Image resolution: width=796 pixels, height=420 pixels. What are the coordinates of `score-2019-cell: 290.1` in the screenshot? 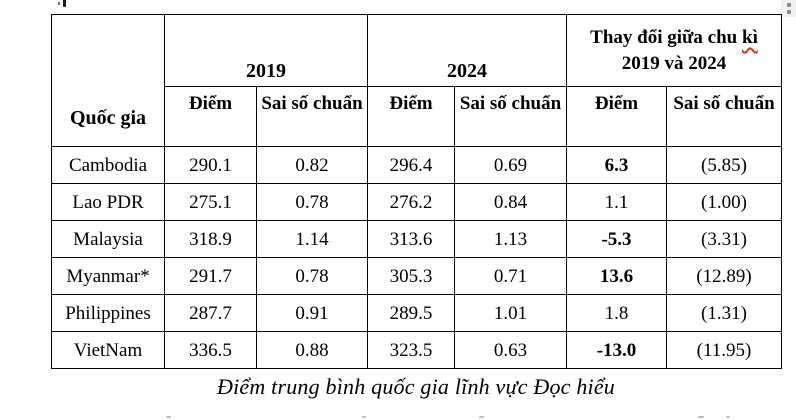 It's located at (210, 165).